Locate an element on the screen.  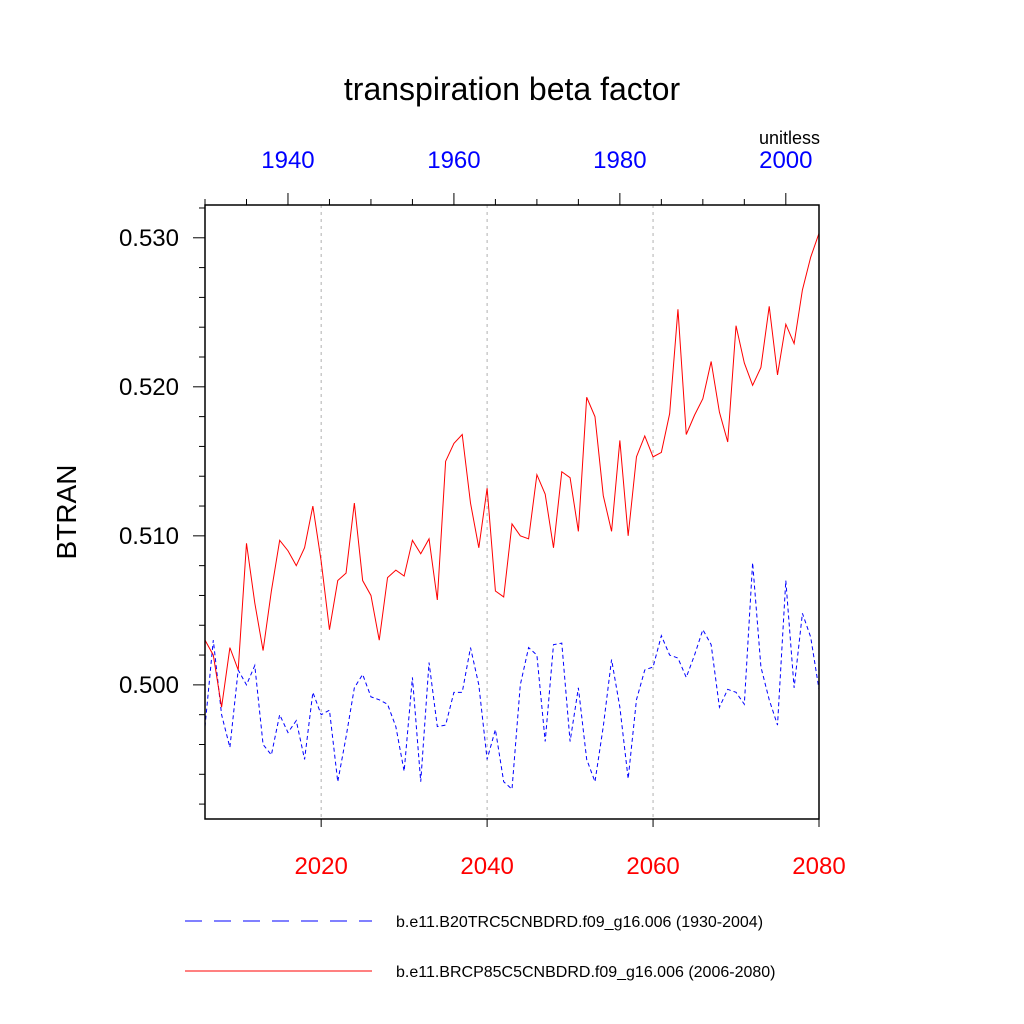
units-label: unitless is located at coordinates (789, 138).